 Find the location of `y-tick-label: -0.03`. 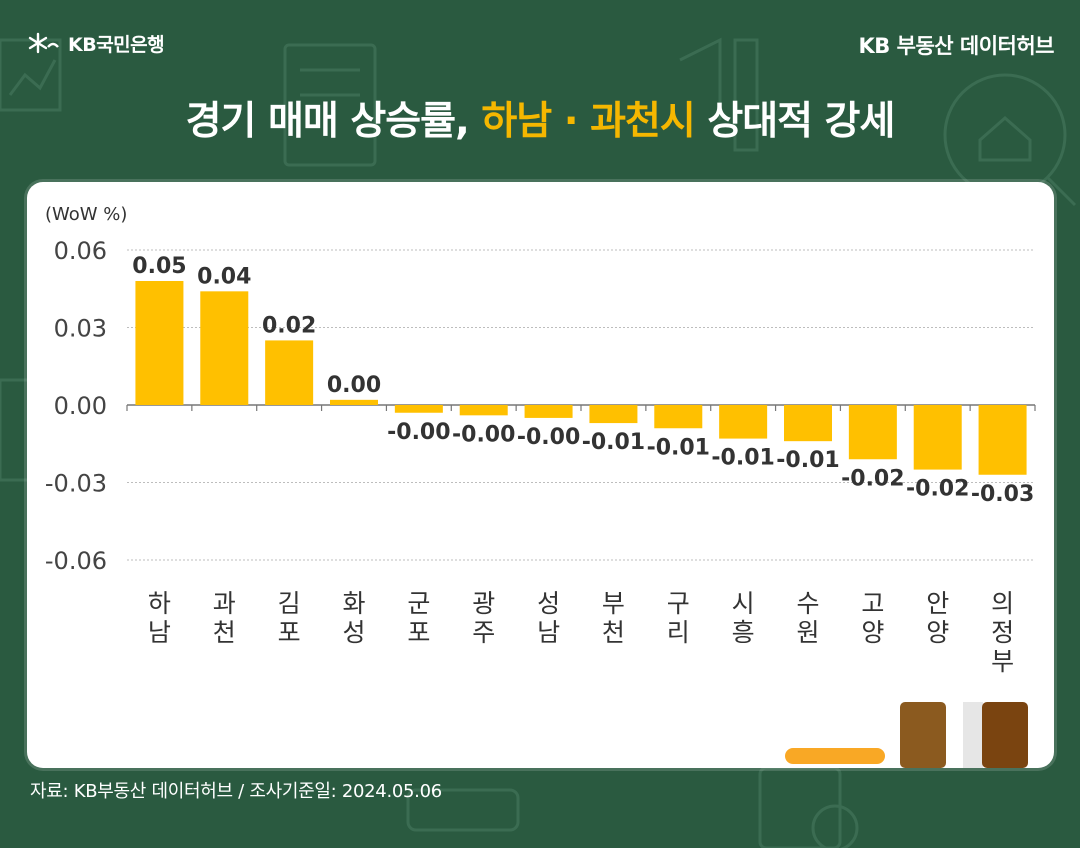

y-tick-label: -0.03 is located at coordinates (76, 484).